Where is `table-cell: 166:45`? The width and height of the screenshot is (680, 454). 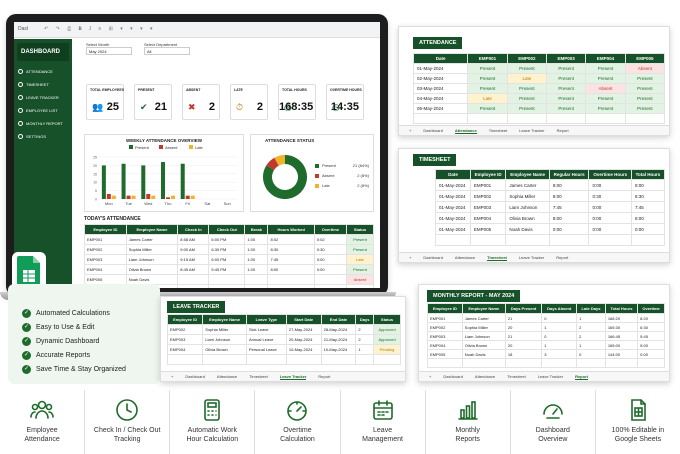 table-cell: 166:45 is located at coordinates (621, 336).